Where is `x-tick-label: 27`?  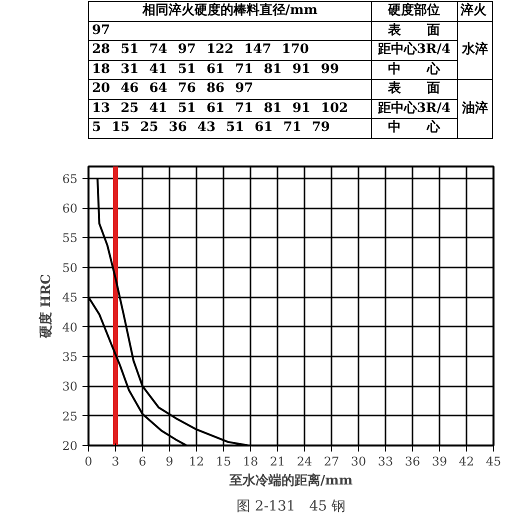 x-tick-label: 27 is located at coordinates (332, 461).